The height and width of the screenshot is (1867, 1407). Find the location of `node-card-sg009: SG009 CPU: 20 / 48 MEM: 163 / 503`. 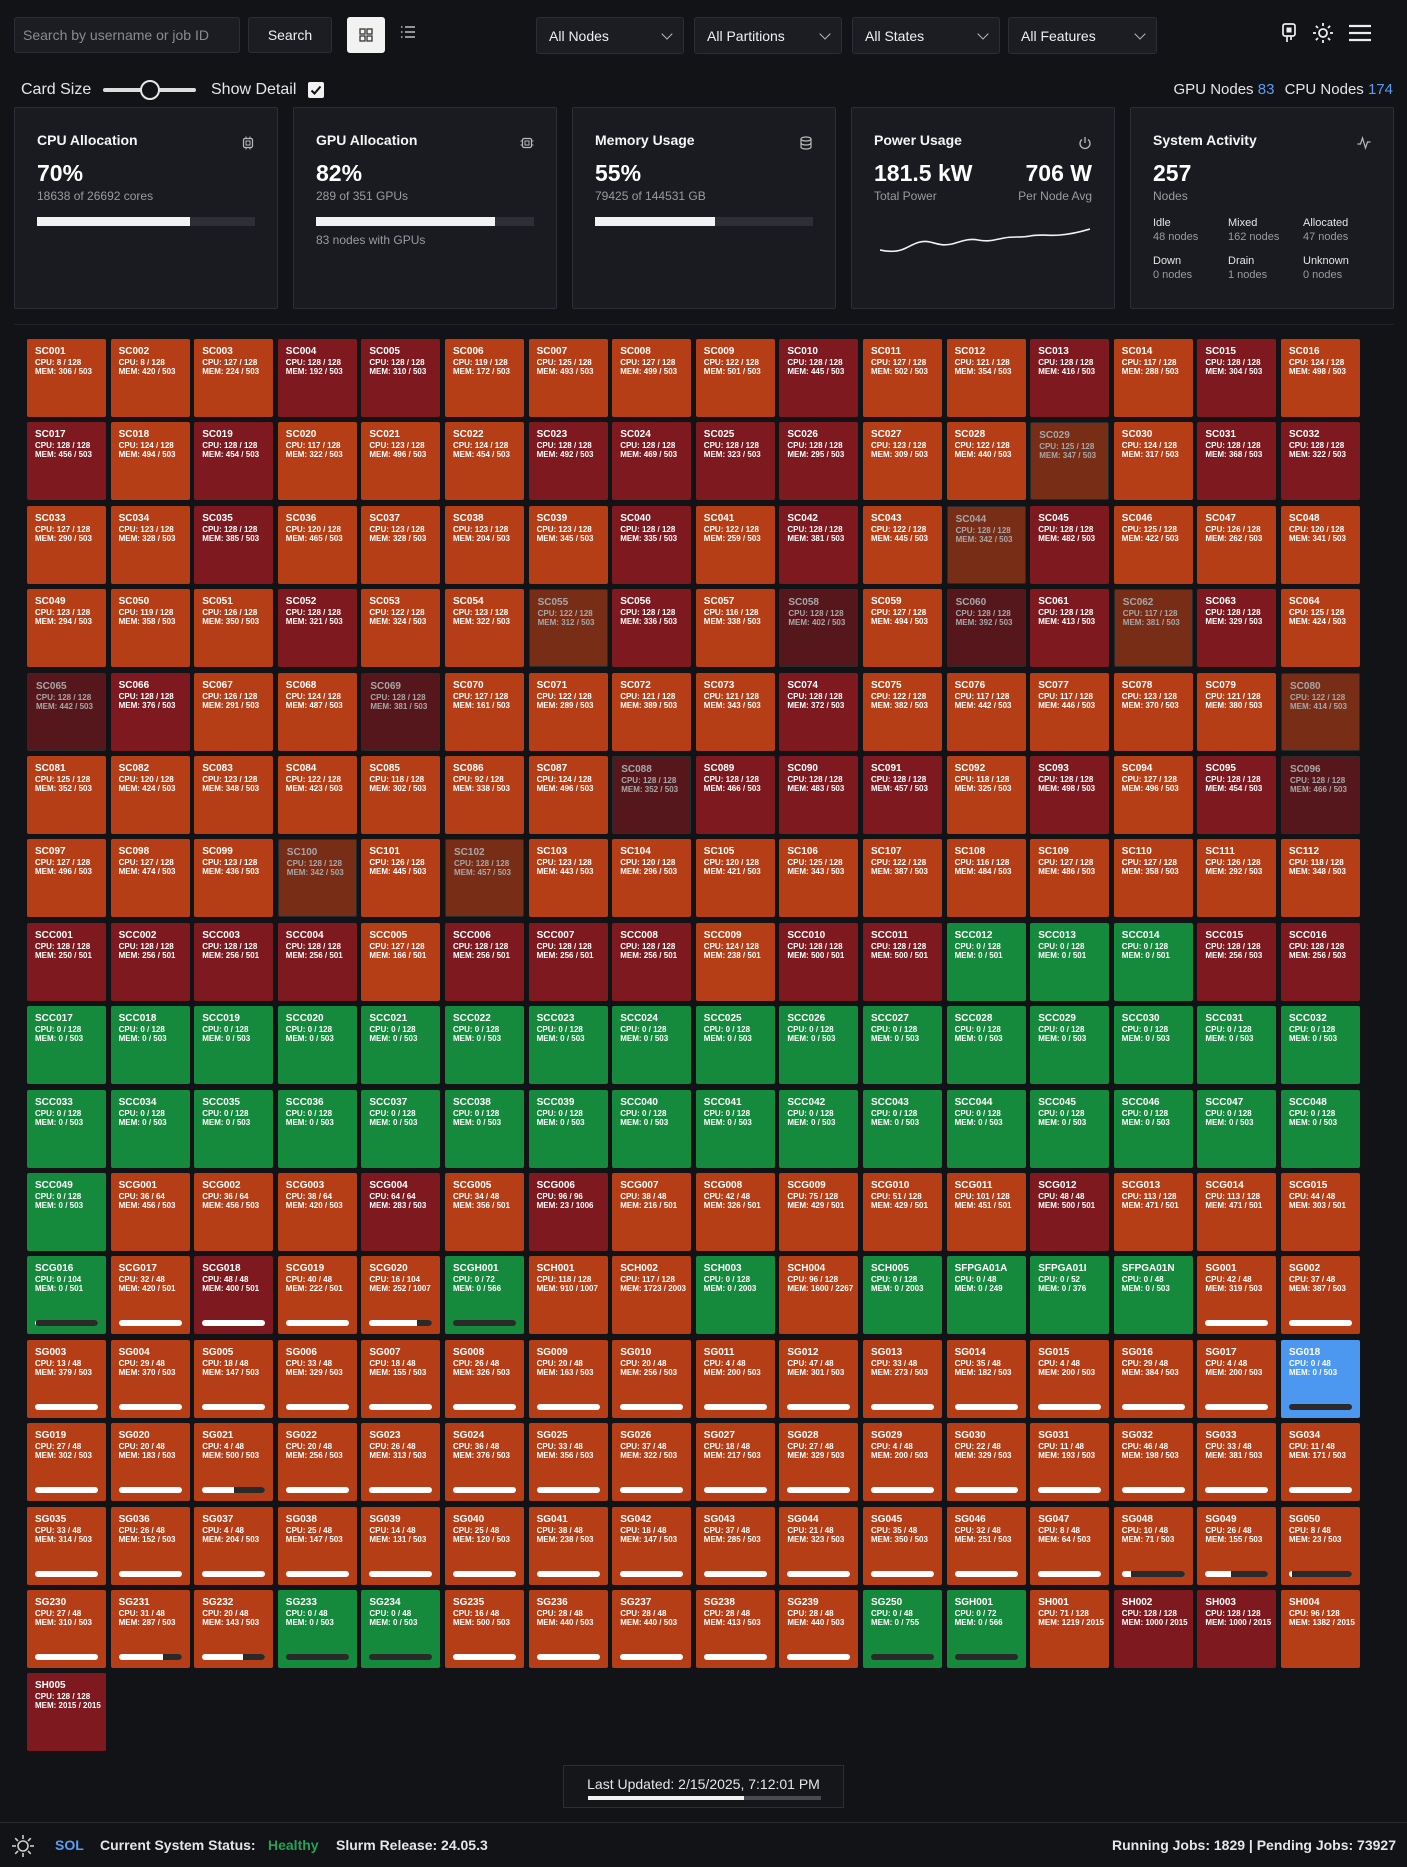

node-card-sg009: SG009 CPU: 20 / 48 MEM: 163 / 503 is located at coordinates (568, 1378).